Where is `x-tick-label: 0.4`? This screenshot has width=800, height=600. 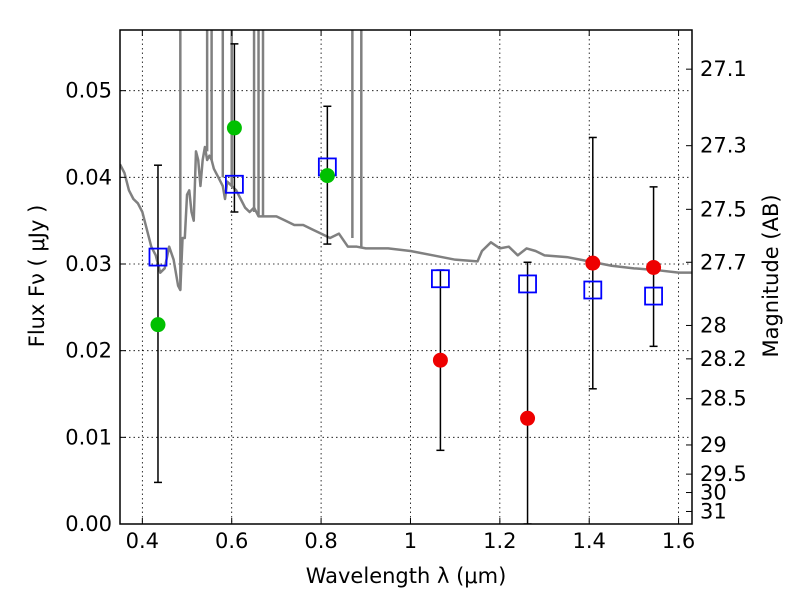
x-tick-label: 0.4 is located at coordinates (142, 541).